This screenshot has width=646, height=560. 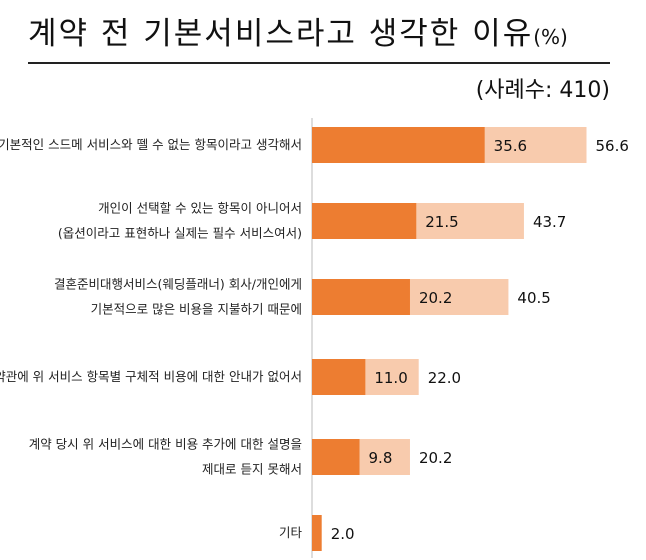 What do you see at coordinates (381, 458) in the screenshot?
I see `value-label-primary-4: 9.8` at bounding box center [381, 458].